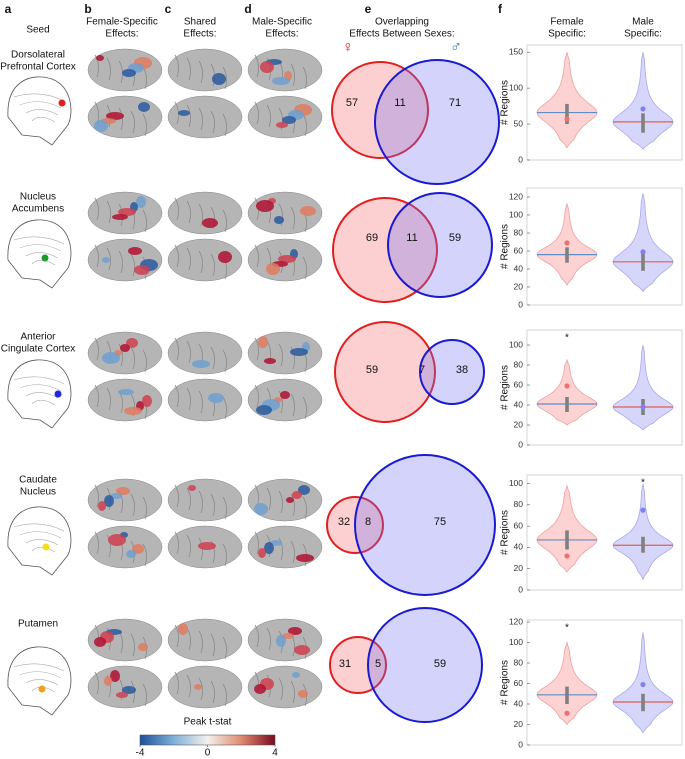 The image size is (685, 759). I want to click on header: Effects:, so click(199, 34).